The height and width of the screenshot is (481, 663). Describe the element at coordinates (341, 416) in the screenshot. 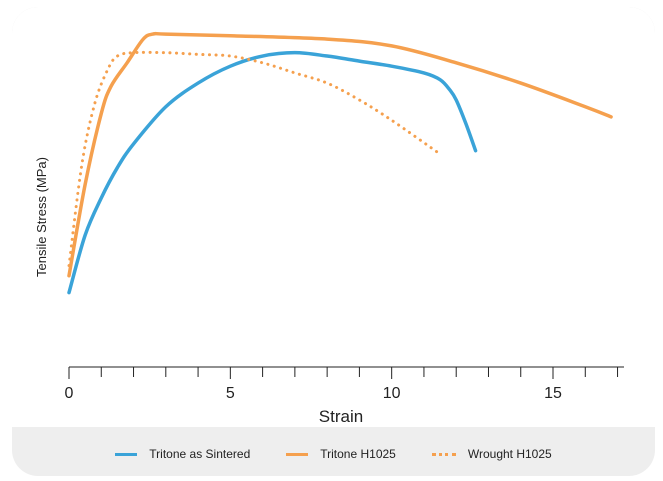

I see `x-axis-label: Strain` at that location.